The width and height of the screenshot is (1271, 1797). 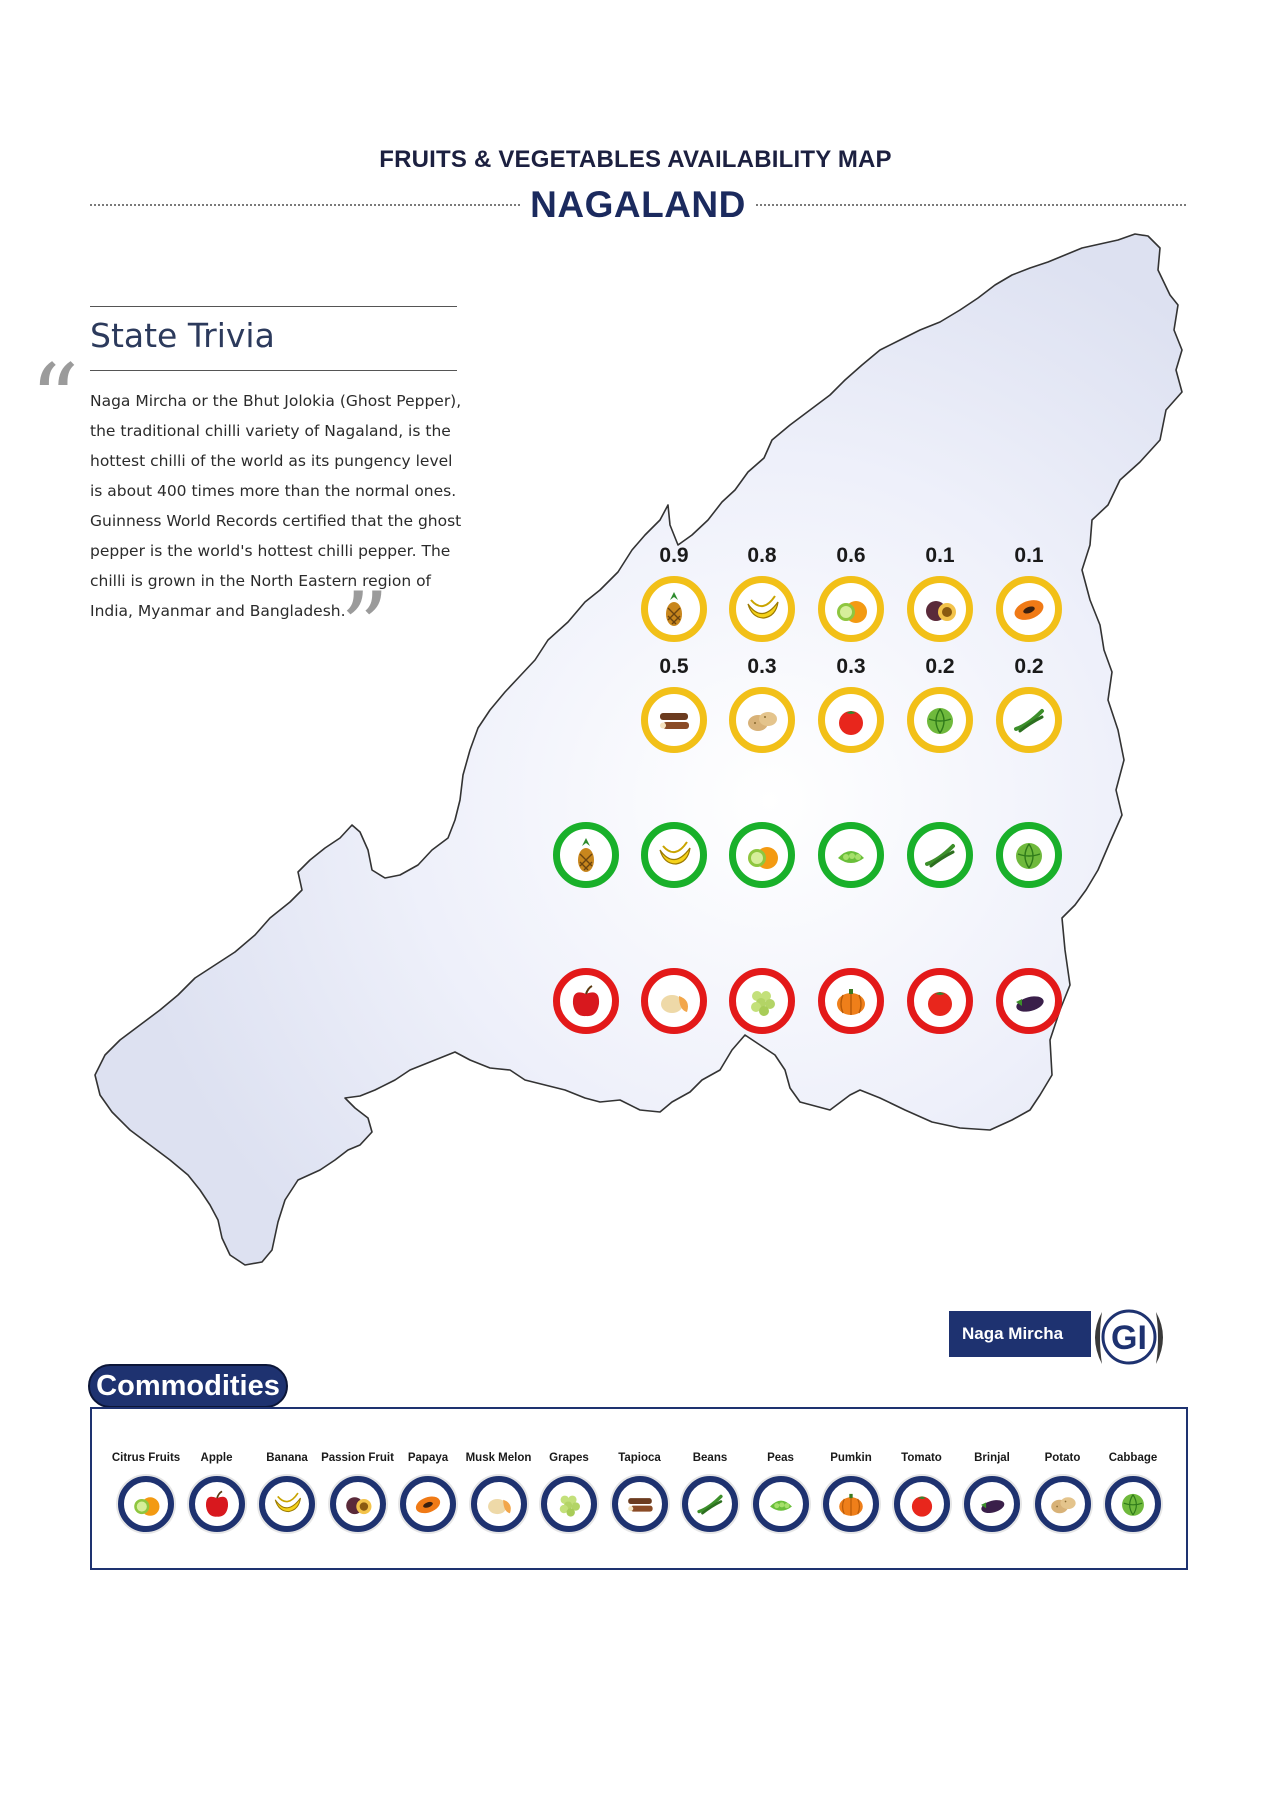 I want to click on potato-icon, so click(x=1063, y=1505).